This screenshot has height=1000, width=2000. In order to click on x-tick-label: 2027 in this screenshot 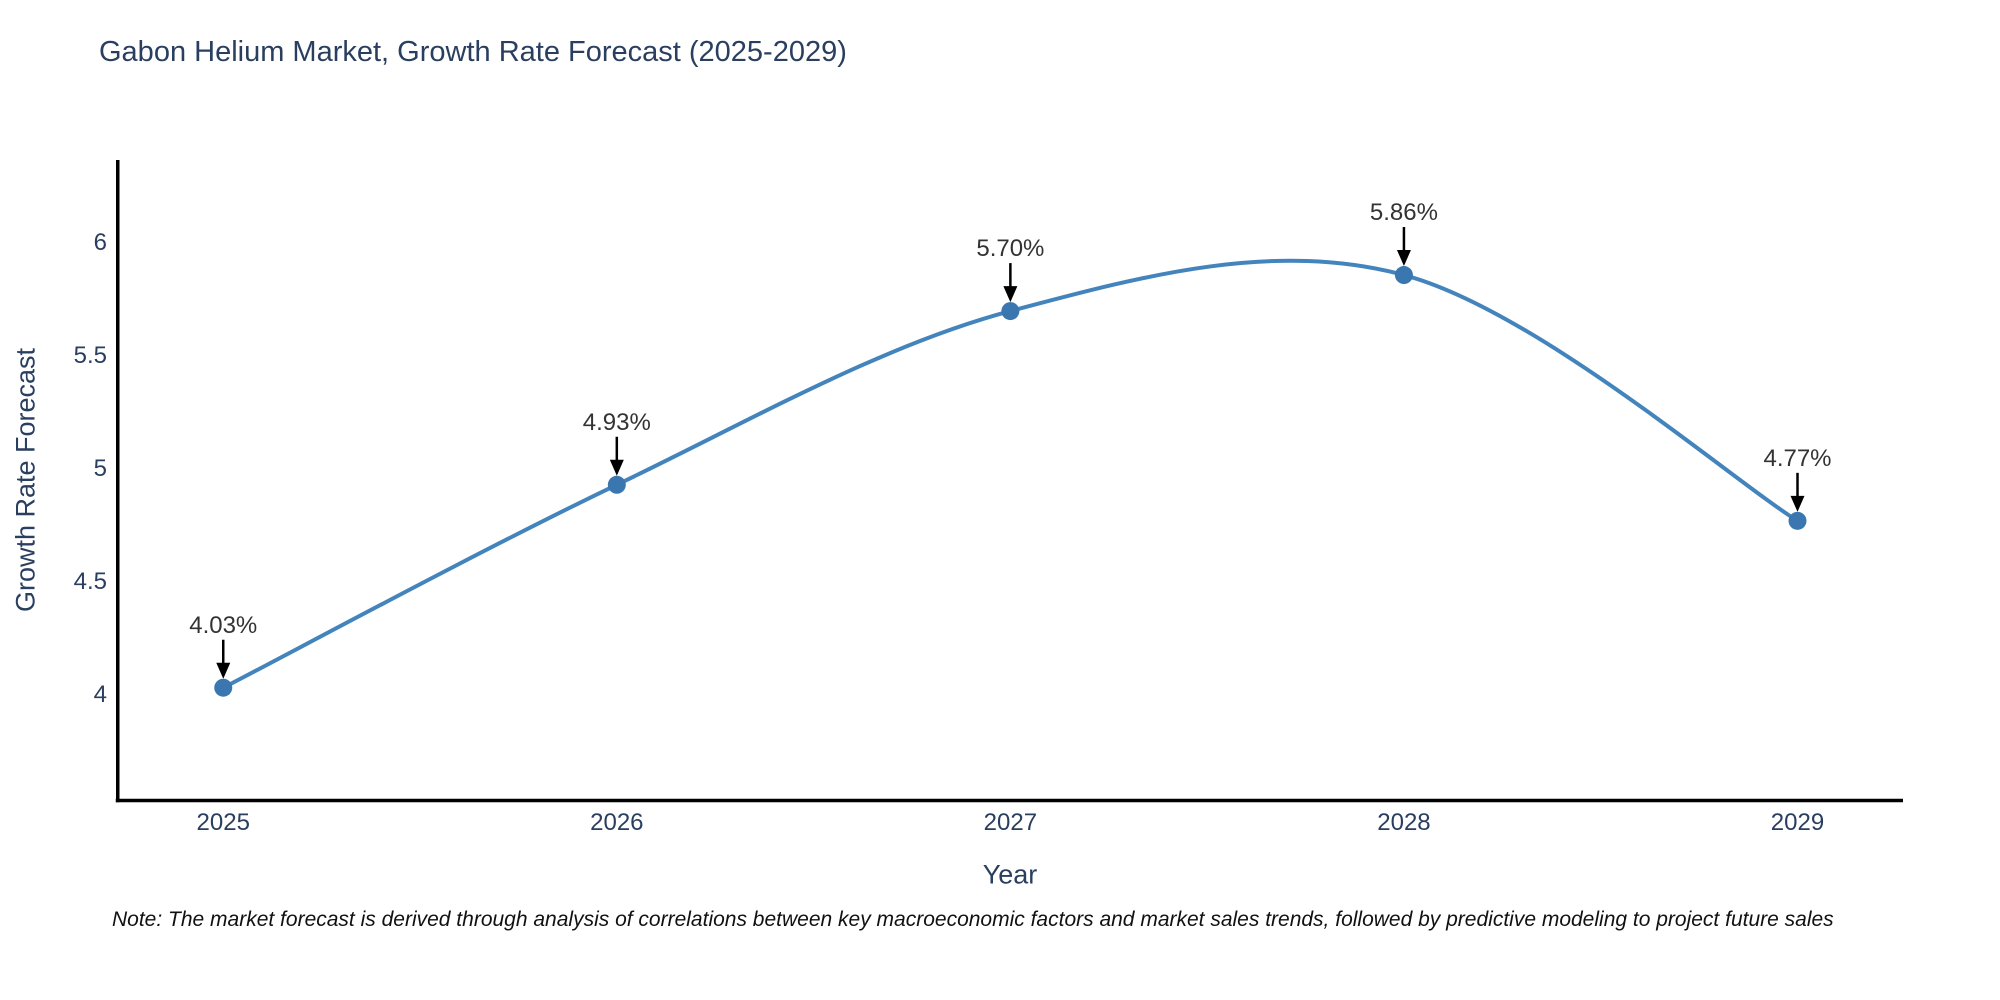, I will do `click(1010, 822)`.